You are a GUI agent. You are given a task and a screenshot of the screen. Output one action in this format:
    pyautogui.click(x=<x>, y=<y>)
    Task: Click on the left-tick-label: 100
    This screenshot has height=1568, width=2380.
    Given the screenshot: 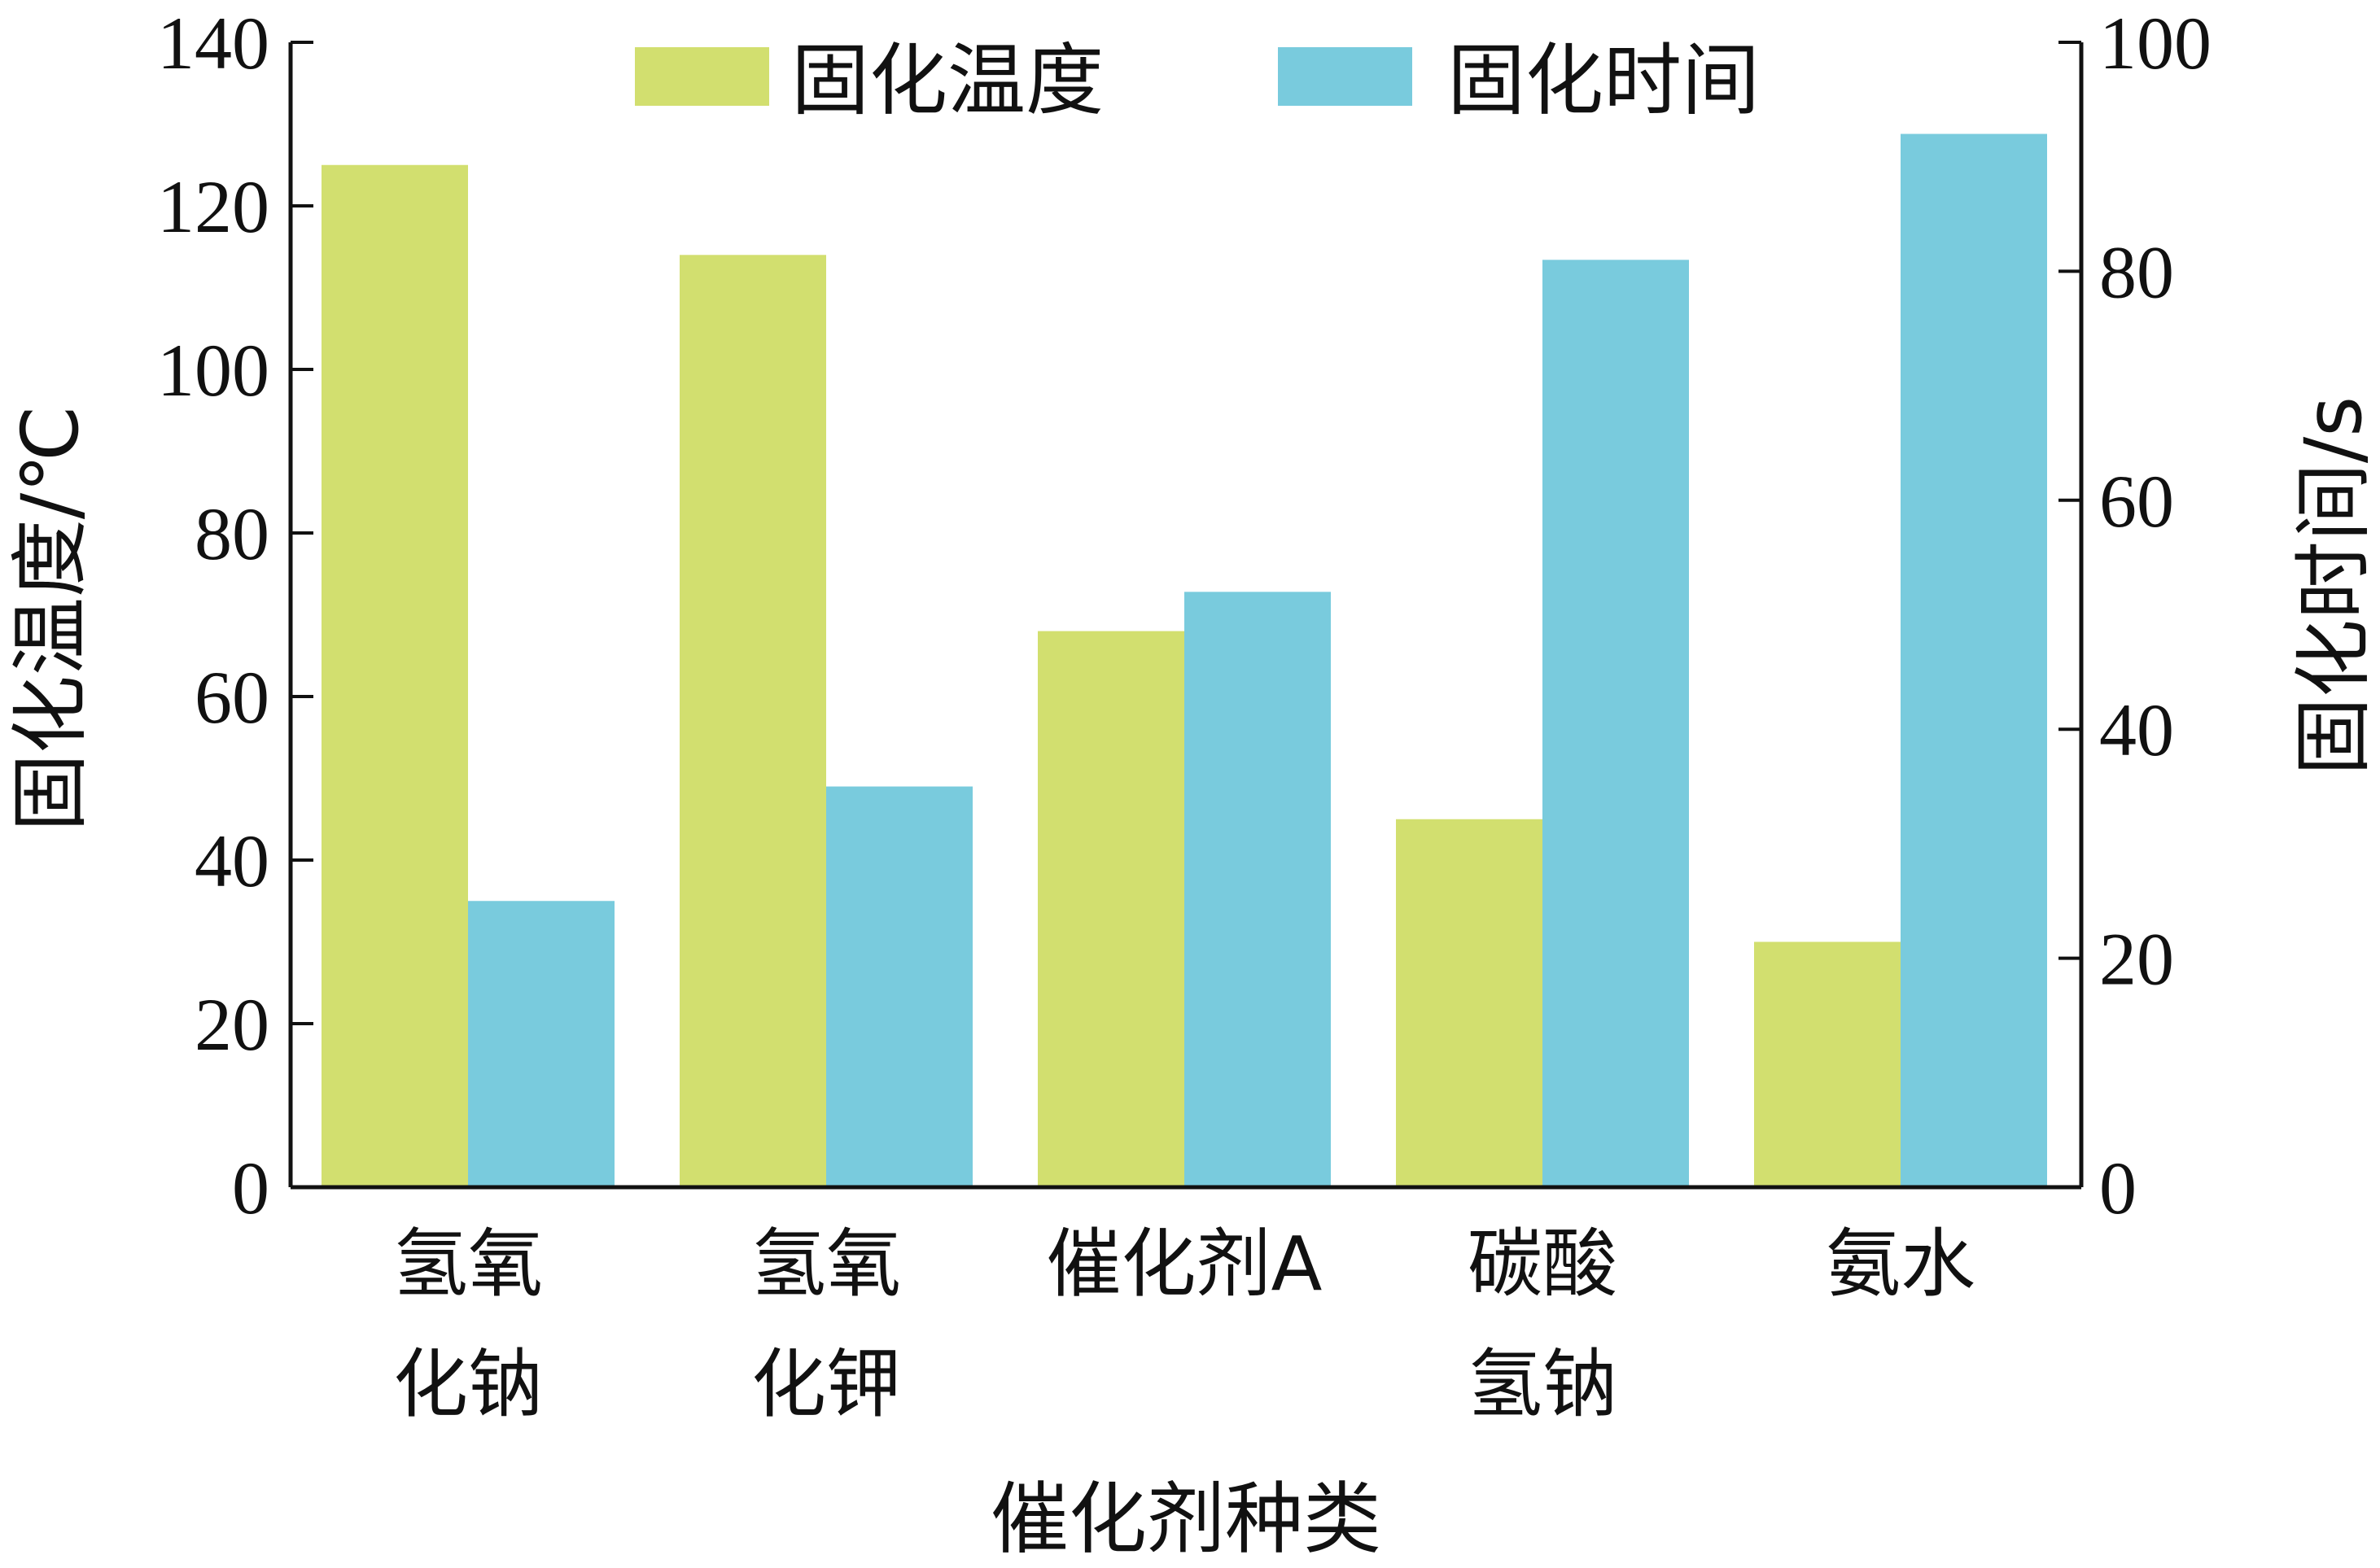 What is the action you would take?
    pyautogui.click(x=213, y=370)
    